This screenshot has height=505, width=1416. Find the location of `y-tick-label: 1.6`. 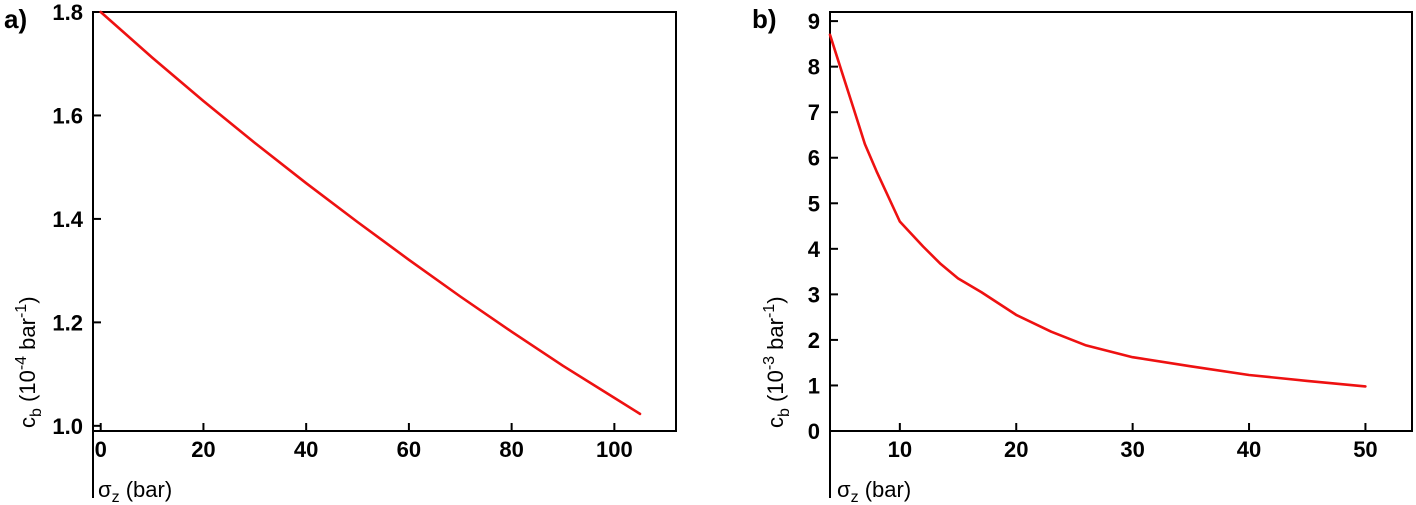

y-tick-label: 1.6 is located at coordinates (67, 115).